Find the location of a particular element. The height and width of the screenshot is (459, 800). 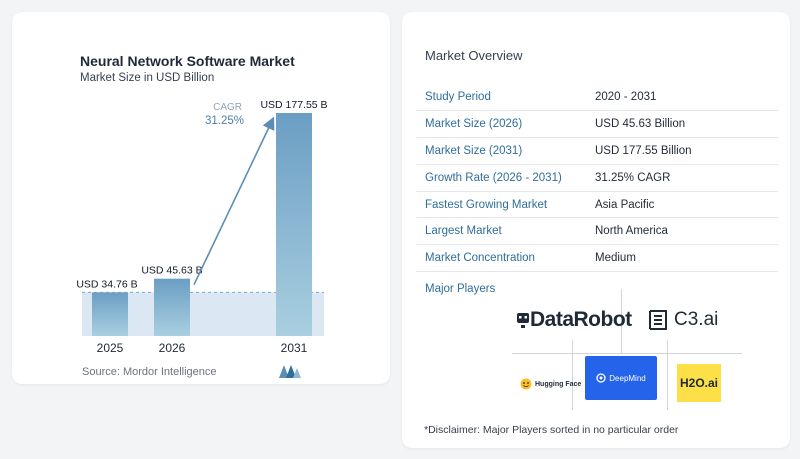

bar-2026 is located at coordinates (172, 307).